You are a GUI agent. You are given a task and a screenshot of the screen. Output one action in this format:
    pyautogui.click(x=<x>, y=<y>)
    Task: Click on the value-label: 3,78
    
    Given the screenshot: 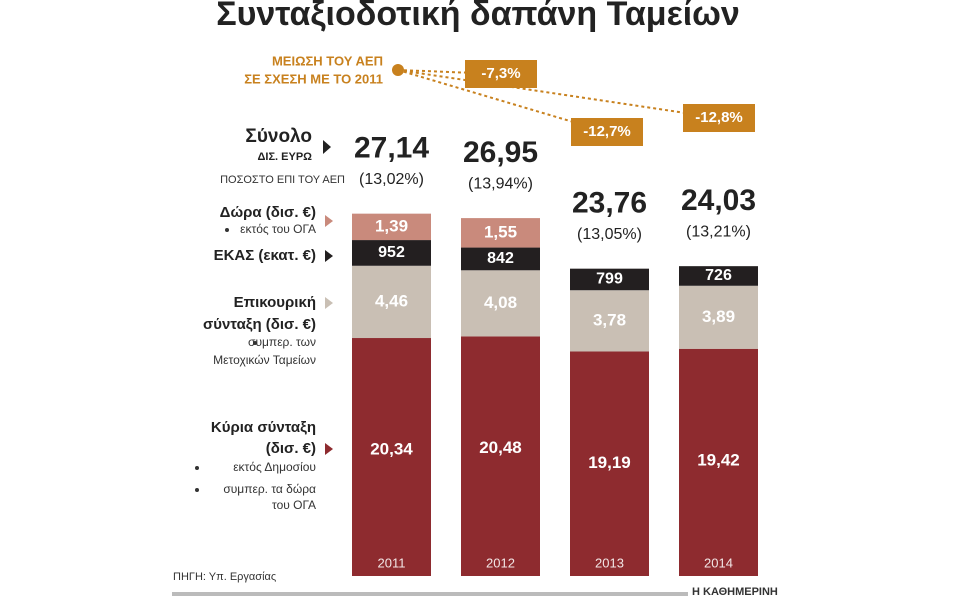 What is the action you would take?
    pyautogui.click(x=609, y=319)
    